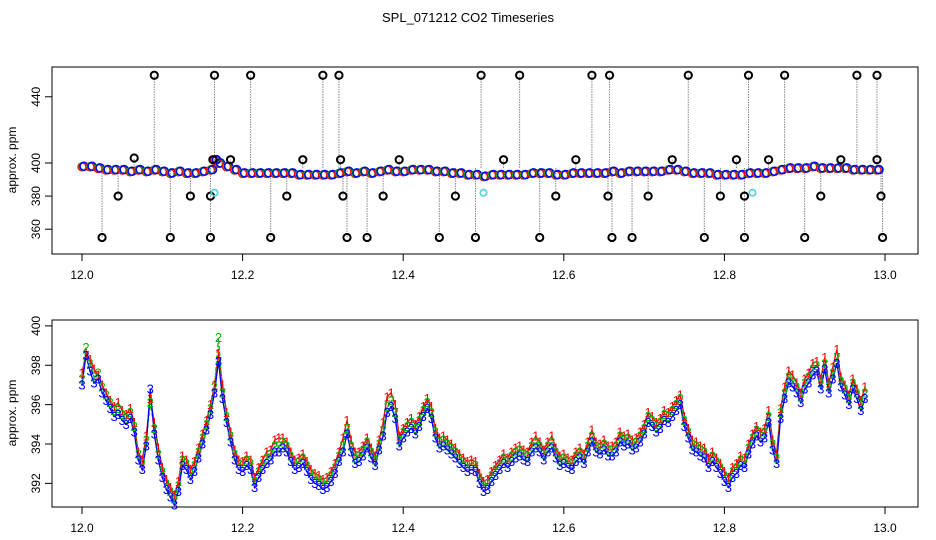 This screenshot has height=540, width=936. Describe the element at coordinates (725, 528) in the screenshot. I see `x-tick-label: 12.8` at that location.